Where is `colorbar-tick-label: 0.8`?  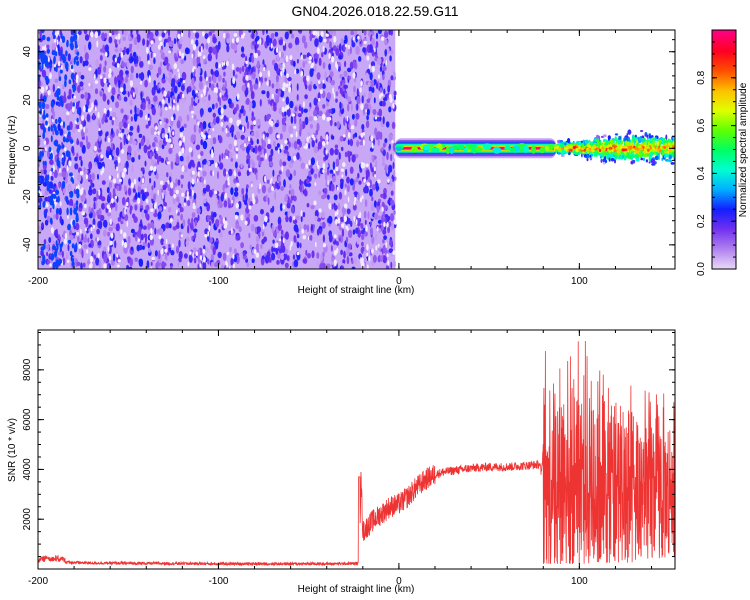
colorbar-tick-label: 0.8 is located at coordinates (701, 77).